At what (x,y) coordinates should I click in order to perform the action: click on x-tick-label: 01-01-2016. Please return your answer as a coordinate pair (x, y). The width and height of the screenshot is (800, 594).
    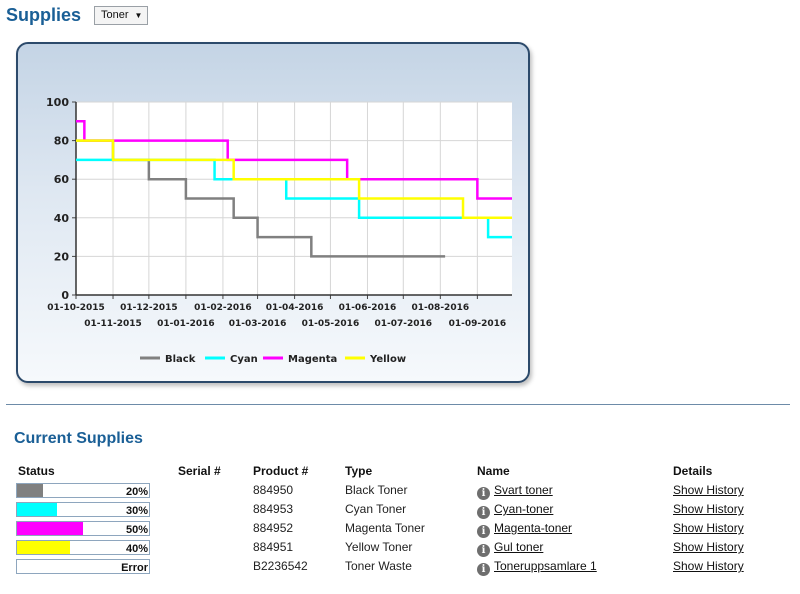
    Looking at the image, I should click on (186, 324).